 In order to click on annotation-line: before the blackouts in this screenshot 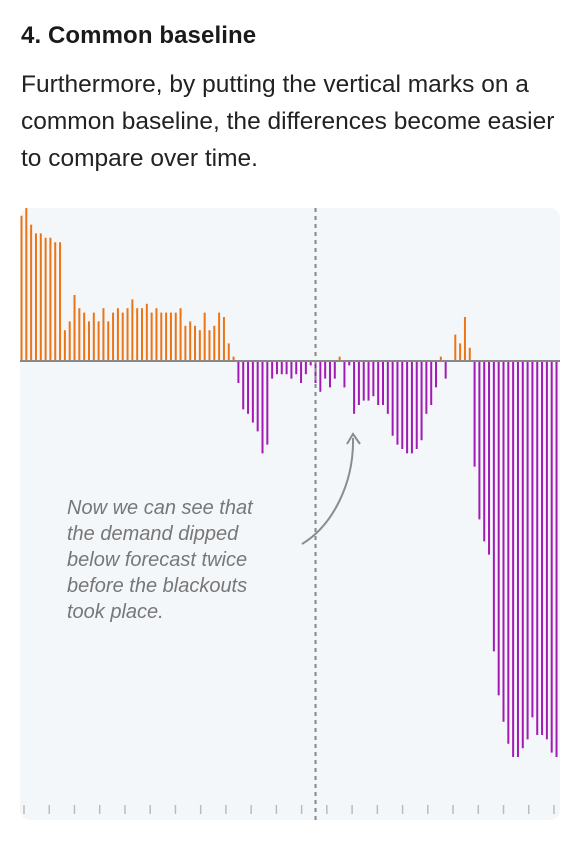, I will do `click(157, 586)`.